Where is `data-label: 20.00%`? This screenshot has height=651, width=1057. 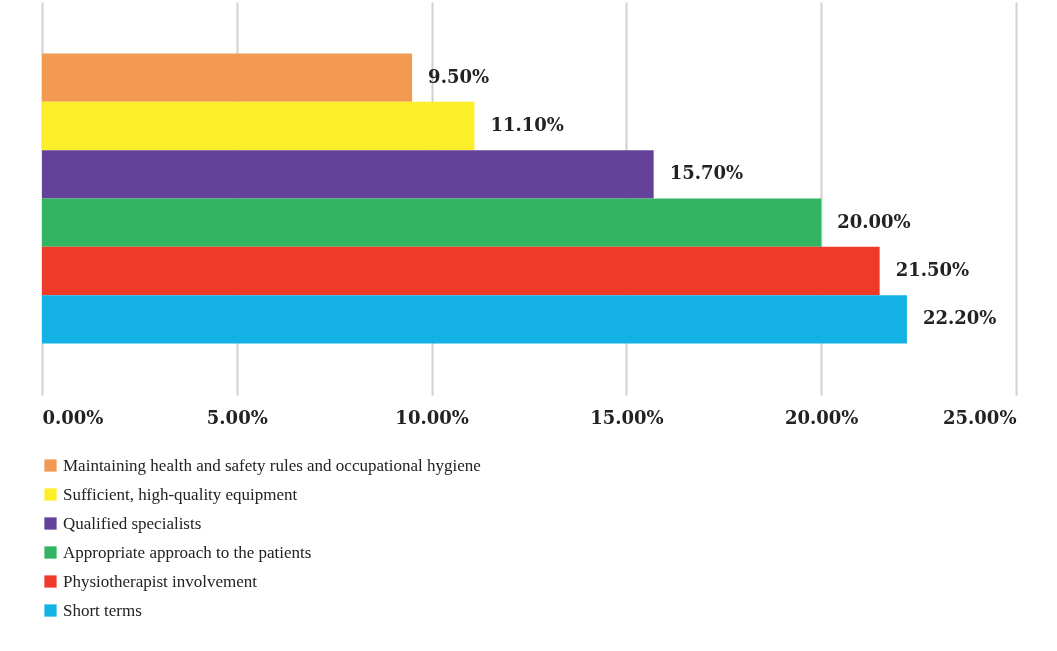 data-label: 20.00% is located at coordinates (874, 221).